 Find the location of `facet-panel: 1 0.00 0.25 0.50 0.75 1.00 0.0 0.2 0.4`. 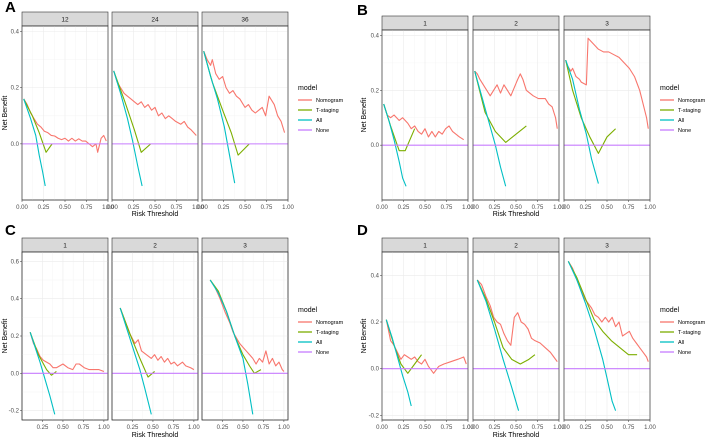

facet-panel: 1 0.00 0.25 0.50 0.75 1.00 0.0 0.2 0.4 is located at coordinates (422, 113).